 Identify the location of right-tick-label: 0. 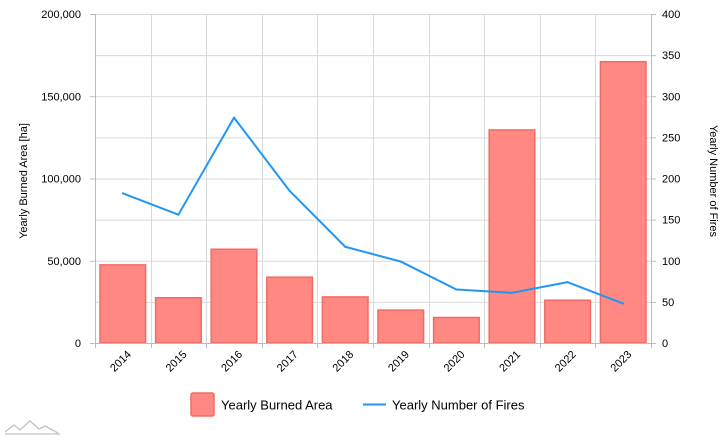
(665, 344).